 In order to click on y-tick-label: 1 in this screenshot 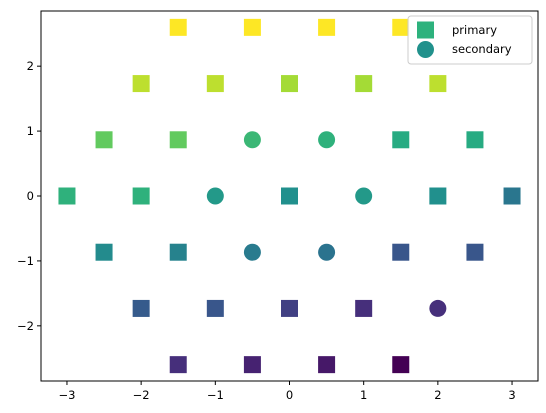, I will do `click(30, 131)`.